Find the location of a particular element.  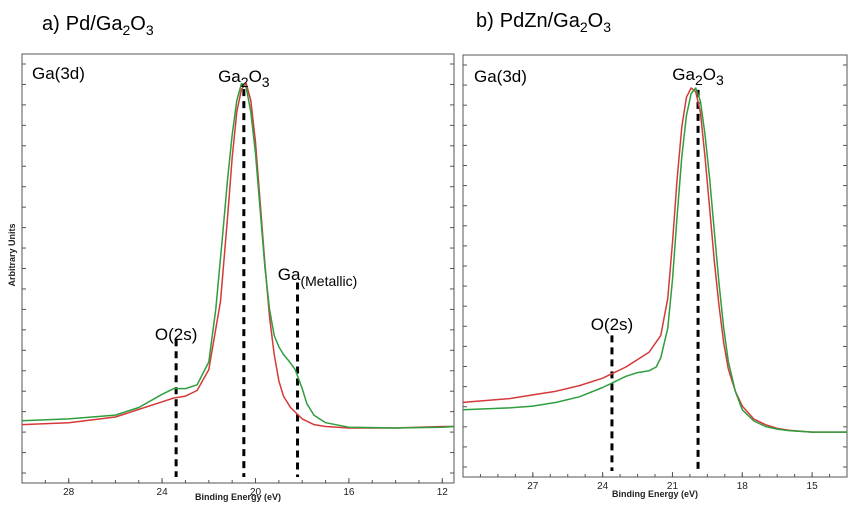

x-tick-label: 12 is located at coordinates (443, 492).